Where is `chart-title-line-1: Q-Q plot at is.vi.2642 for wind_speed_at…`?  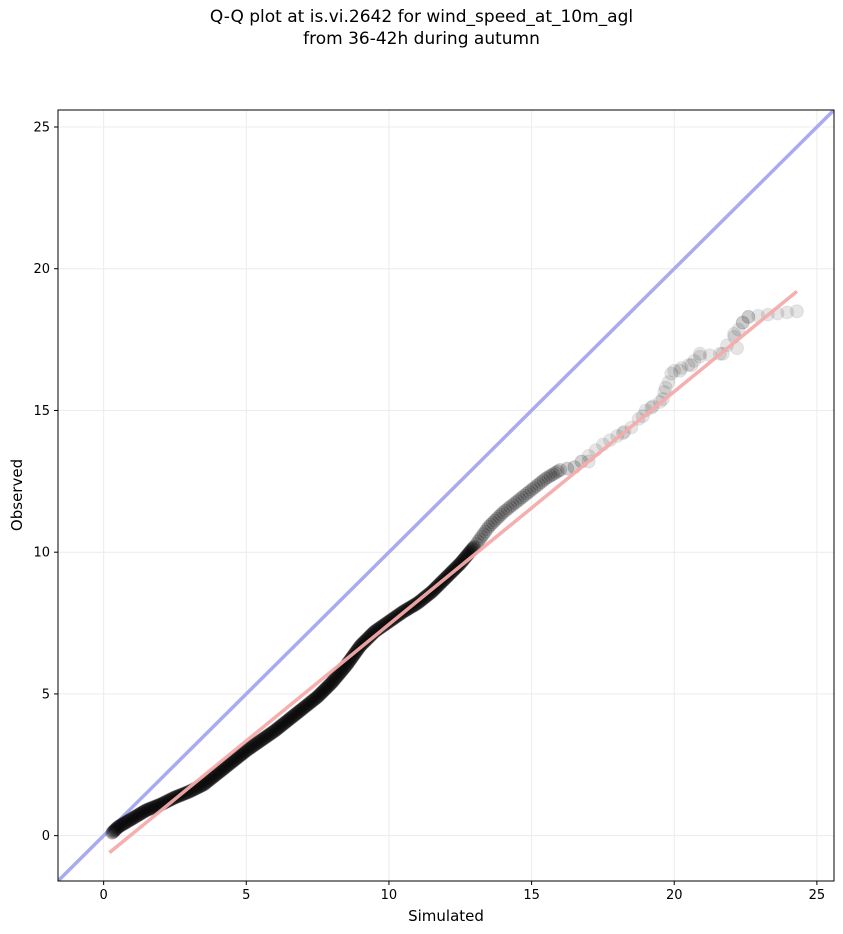 chart-title-line-1: Q-Q plot at is.vi.2642 for wind_speed_at… is located at coordinates (421, 17).